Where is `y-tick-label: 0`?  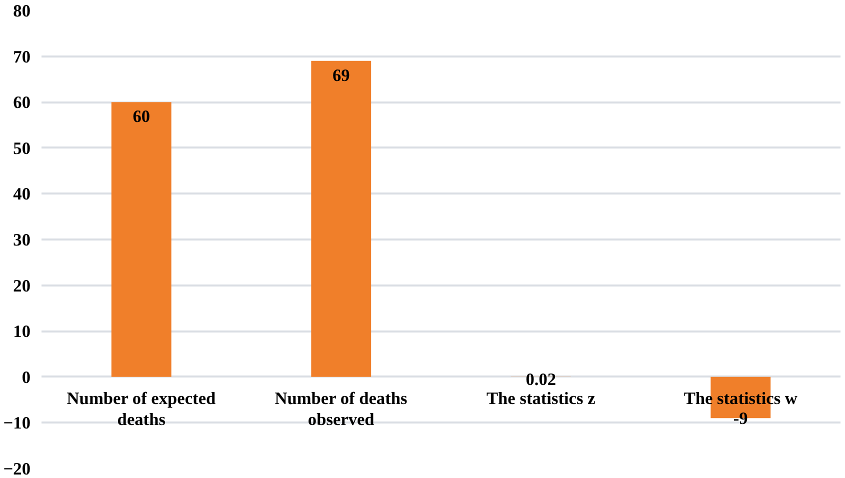 y-tick-label: 0 is located at coordinates (26, 377).